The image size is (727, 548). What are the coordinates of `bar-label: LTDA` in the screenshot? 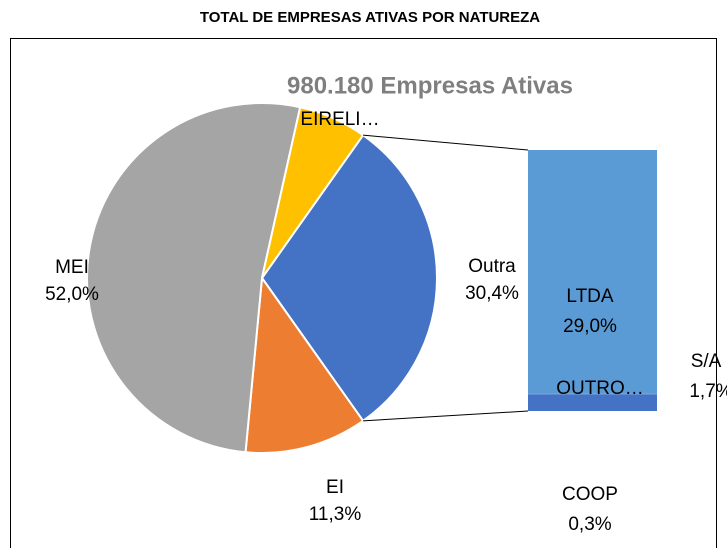 It's located at (589, 296).